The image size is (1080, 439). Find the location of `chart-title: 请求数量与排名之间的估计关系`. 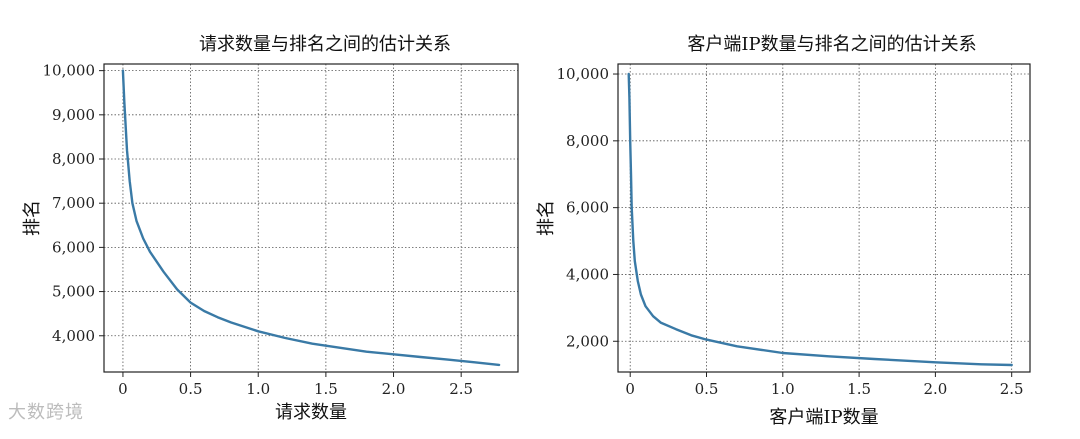

chart-title: 请求数量与排名之间的估计关系 is located at coordinates (325, 44).